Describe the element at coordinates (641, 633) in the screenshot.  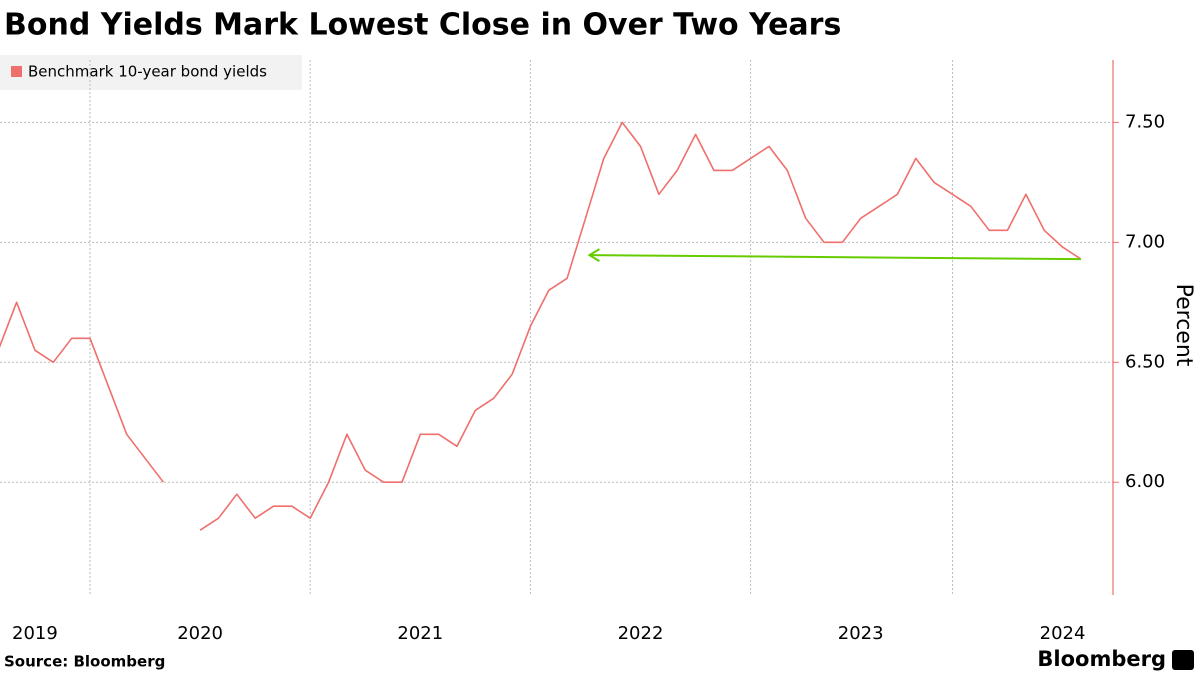
I see `x-tick-label: 2022` at that location.